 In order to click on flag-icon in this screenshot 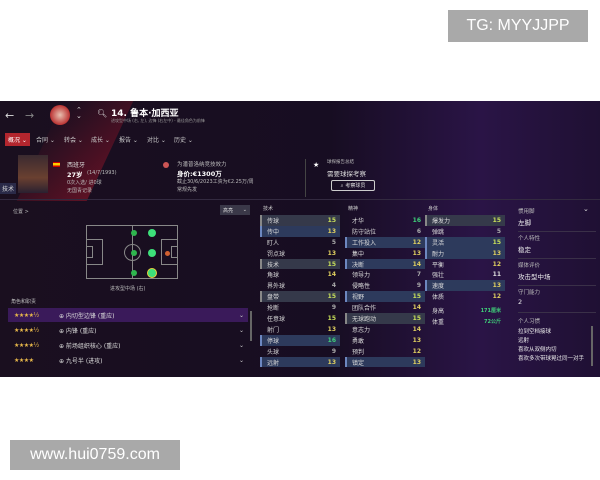, I will do `click(56, 164)`.